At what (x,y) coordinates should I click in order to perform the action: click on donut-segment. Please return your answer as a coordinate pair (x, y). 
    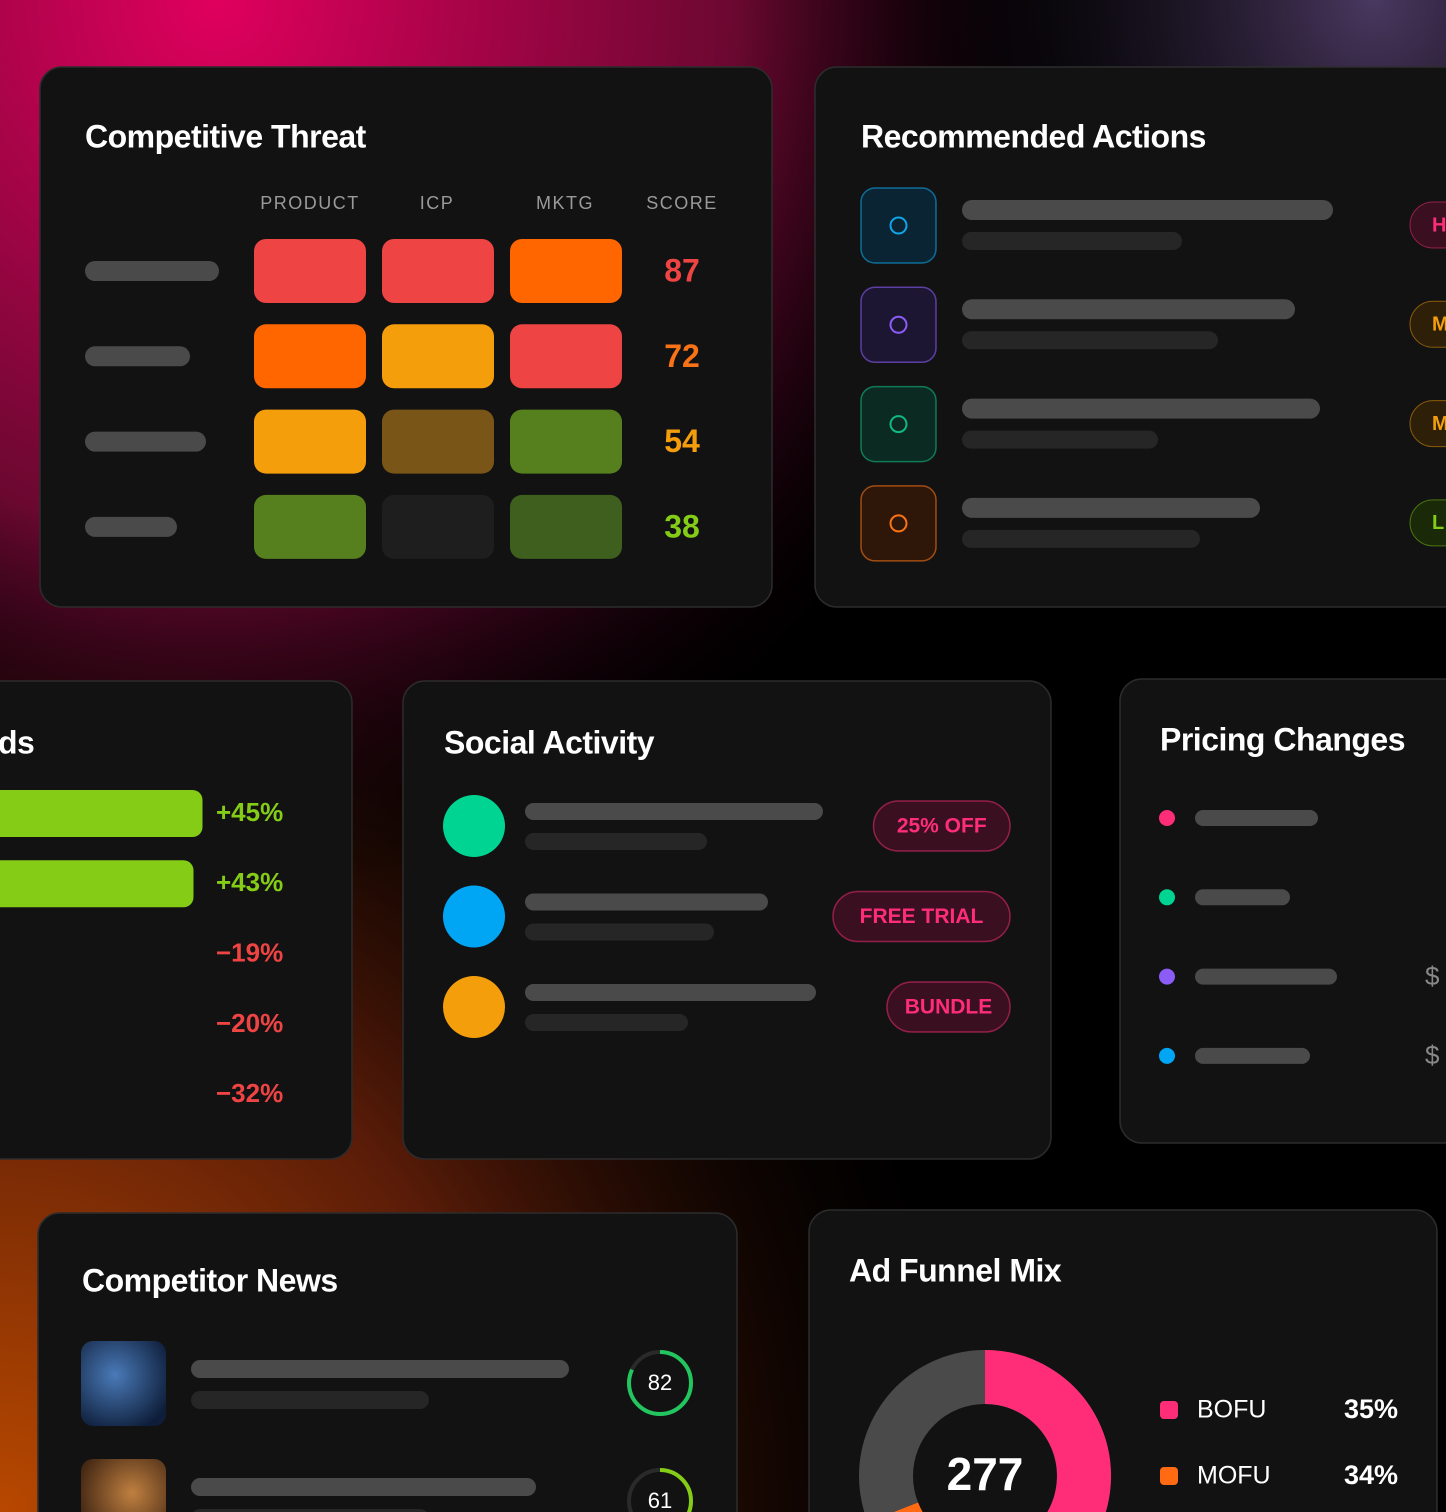
    Looking at the image, I should click on (1047, 1431).